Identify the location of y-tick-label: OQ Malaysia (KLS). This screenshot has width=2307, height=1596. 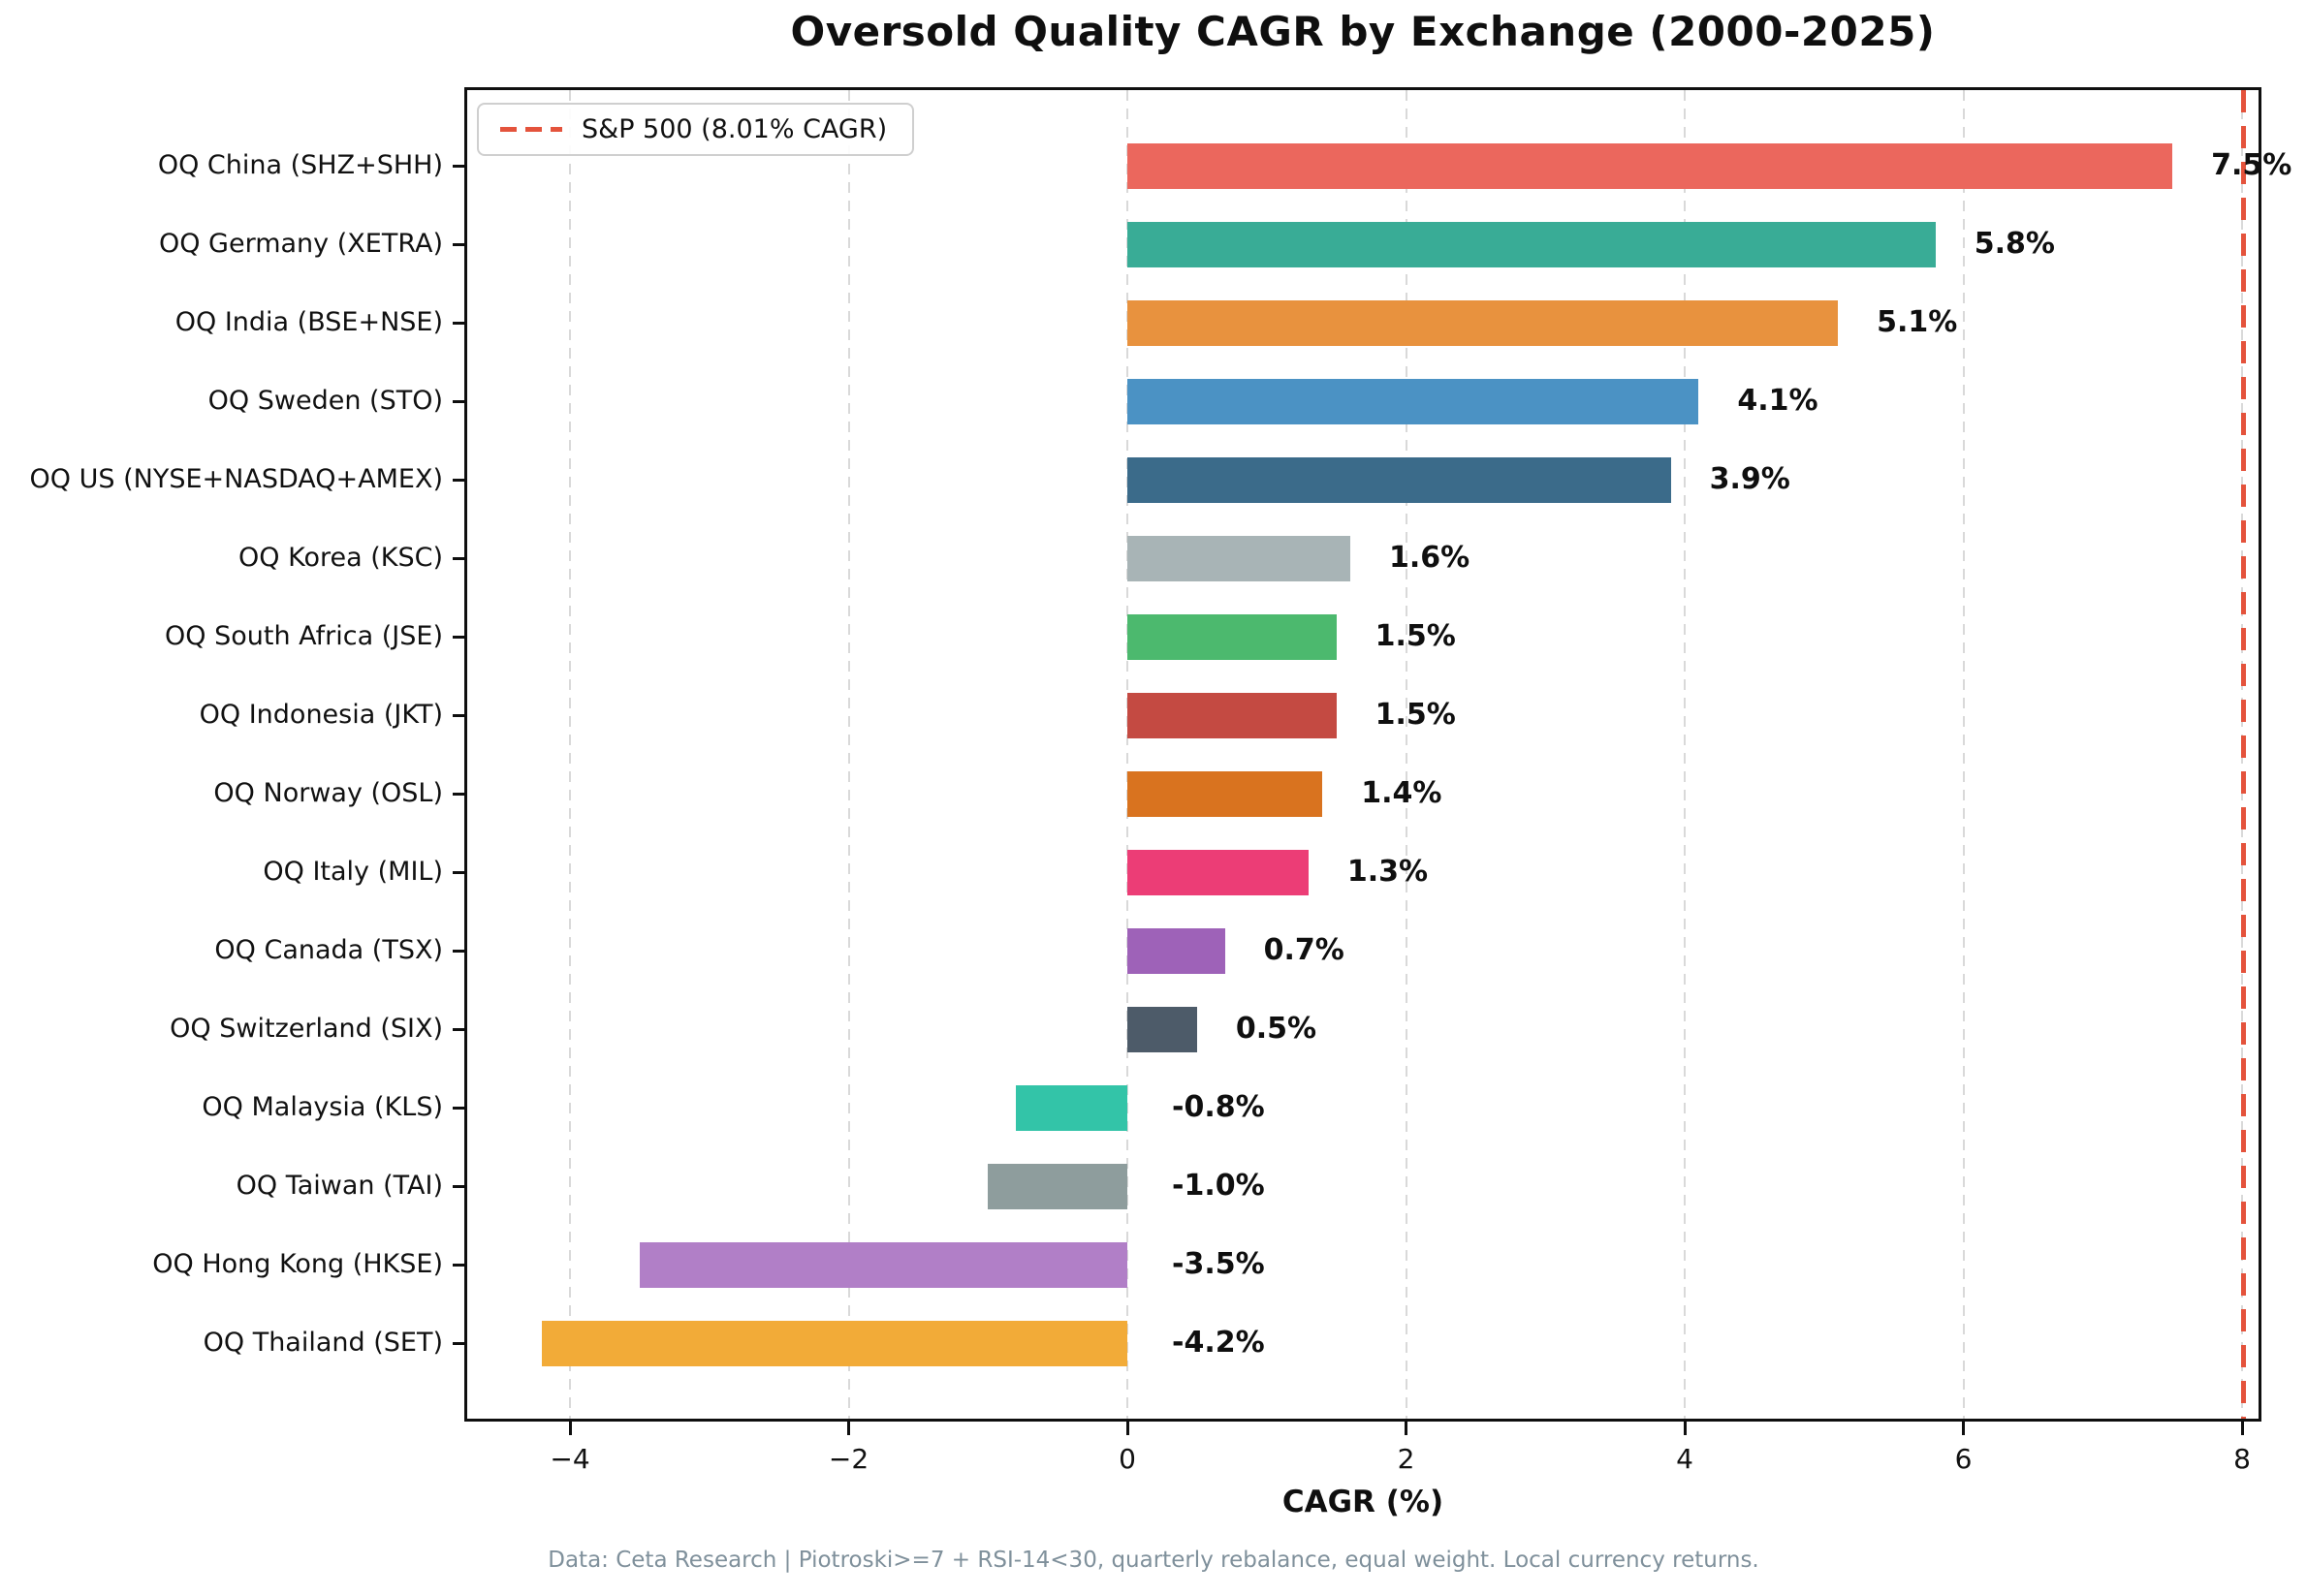
(322, 1107).